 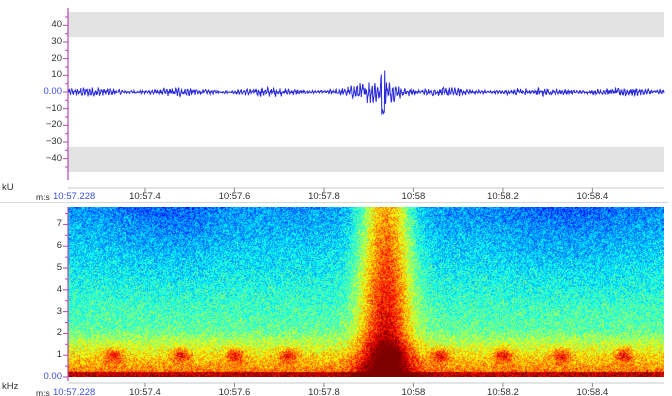 What do you see at coordinates (366, 159) in the screenshot?
I see `lower-clip-band` at bounding box center [366, 159].